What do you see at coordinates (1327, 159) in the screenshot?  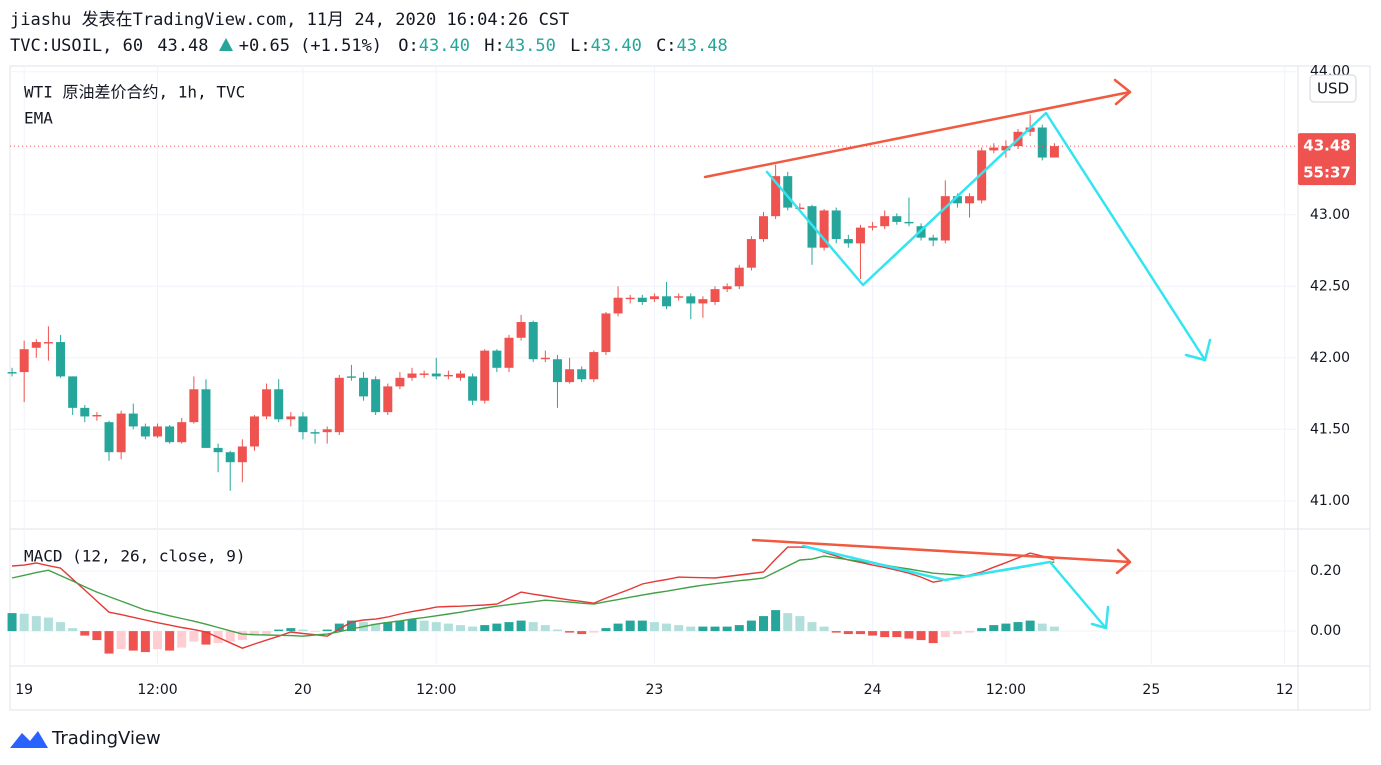 I see `price-label-box` at bounding box center [1327, 159].